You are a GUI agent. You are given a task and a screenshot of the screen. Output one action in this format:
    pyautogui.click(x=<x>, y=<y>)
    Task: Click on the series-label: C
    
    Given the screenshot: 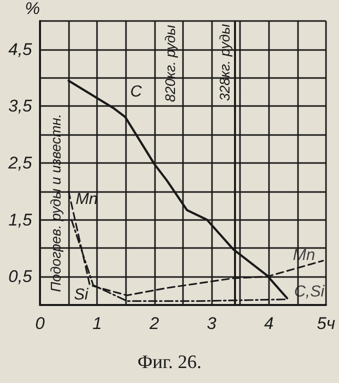 What is the action you would take?
    pyautogui.click(x=136, y=91)
    